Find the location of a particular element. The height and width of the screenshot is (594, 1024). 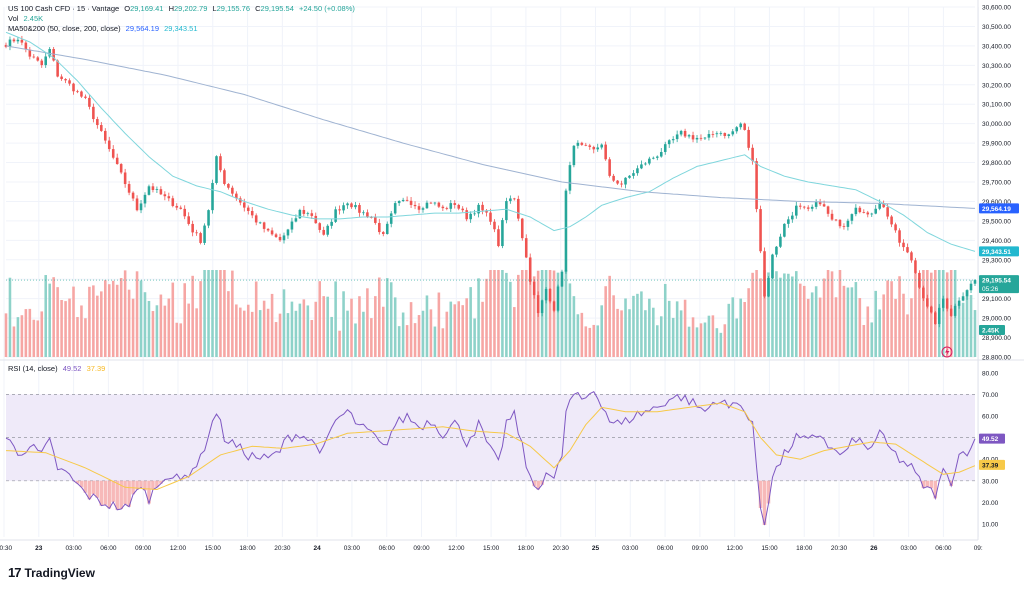

ma200-value: 29,343.51 is located at coordinates (181, 28).